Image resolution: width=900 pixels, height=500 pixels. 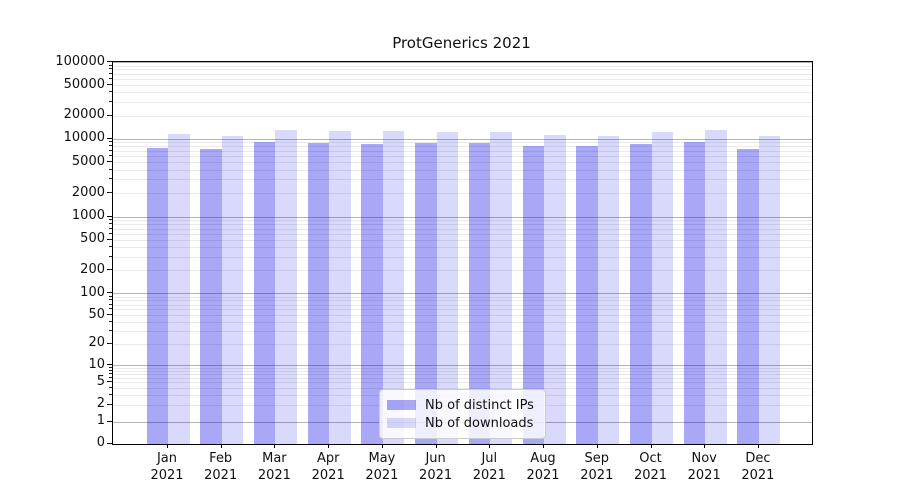 I want to click on bar-distinct-ips-nov, so click(x=694, y=292).